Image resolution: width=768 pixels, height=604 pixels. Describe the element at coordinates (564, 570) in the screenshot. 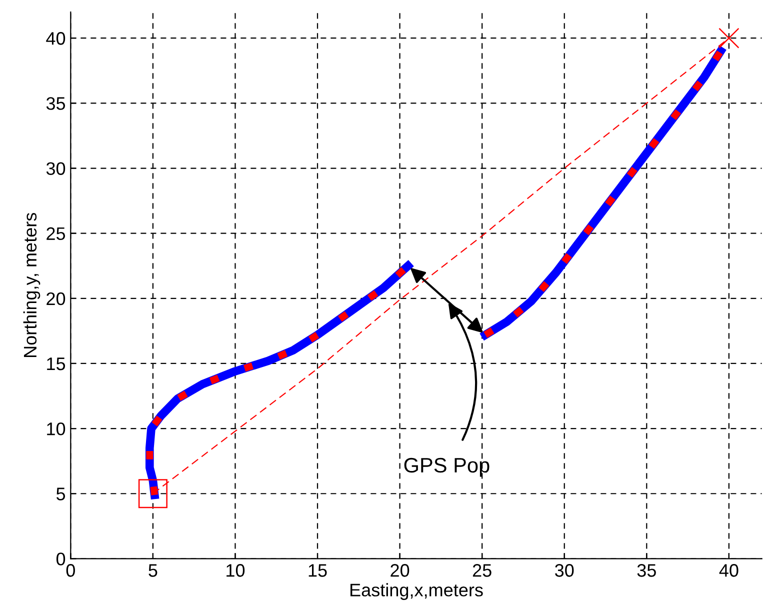

I see `x-tick-label: 30` at that location.